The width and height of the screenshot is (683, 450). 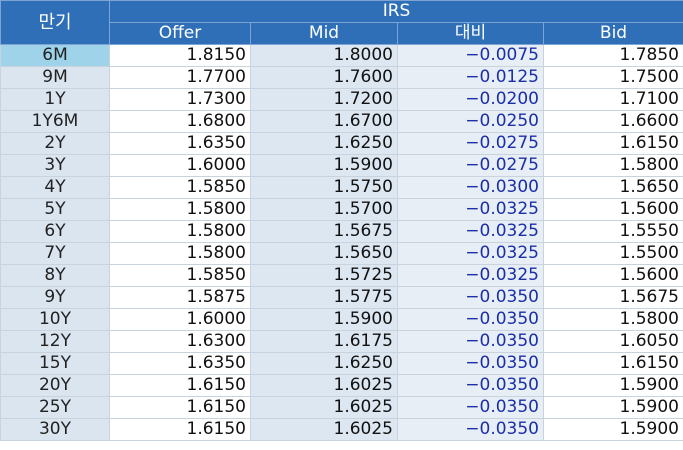 What do you see at coordinates (55, 209) in the screenshot?
I see `maturity-cell: 5Y` at bounding box center [55, 209].